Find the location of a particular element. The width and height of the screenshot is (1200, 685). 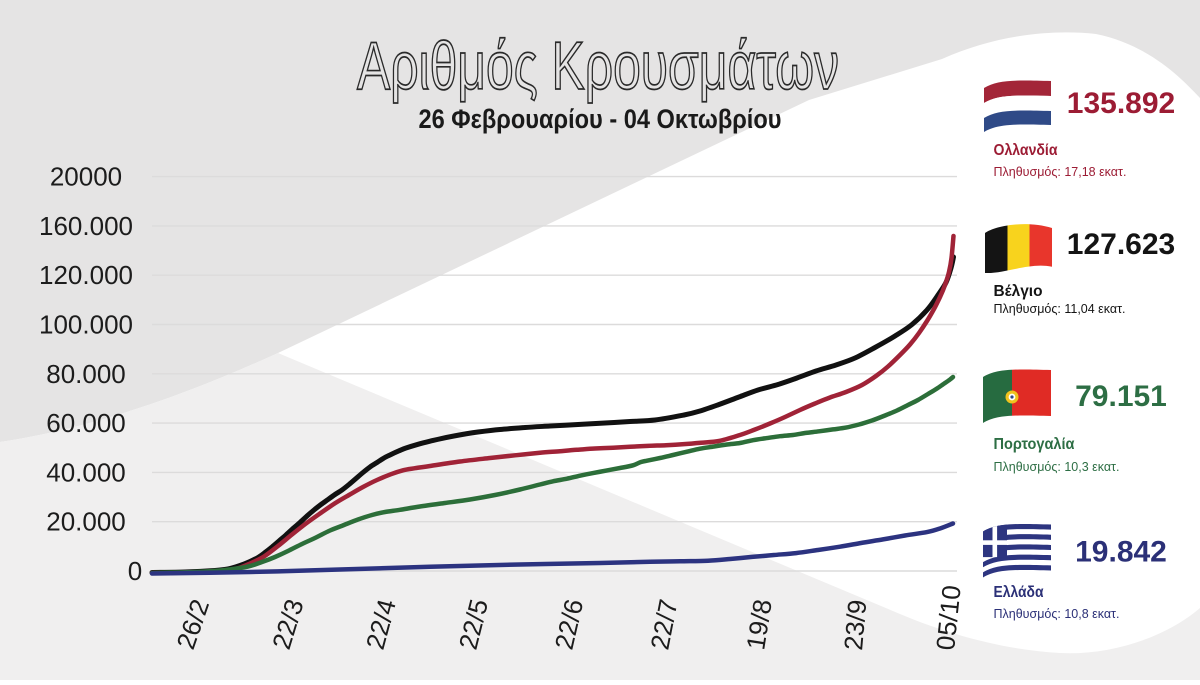

svg-text: Πληθυσμός: 10,3 εκατ. is located at coordinates (1057, 467).